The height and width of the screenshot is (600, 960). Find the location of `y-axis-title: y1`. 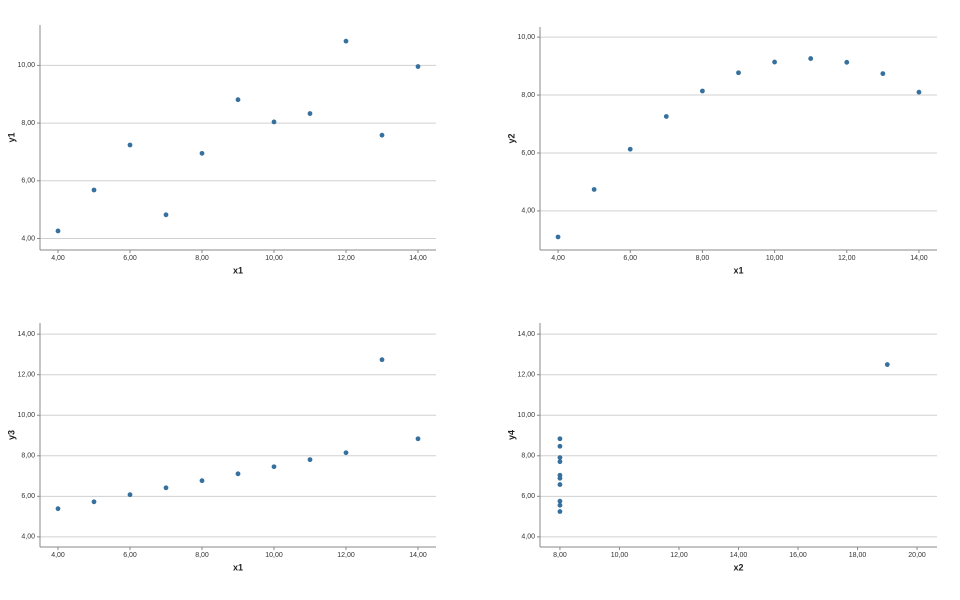

y-axis-title: y1 is located at coordinates (11, 137).